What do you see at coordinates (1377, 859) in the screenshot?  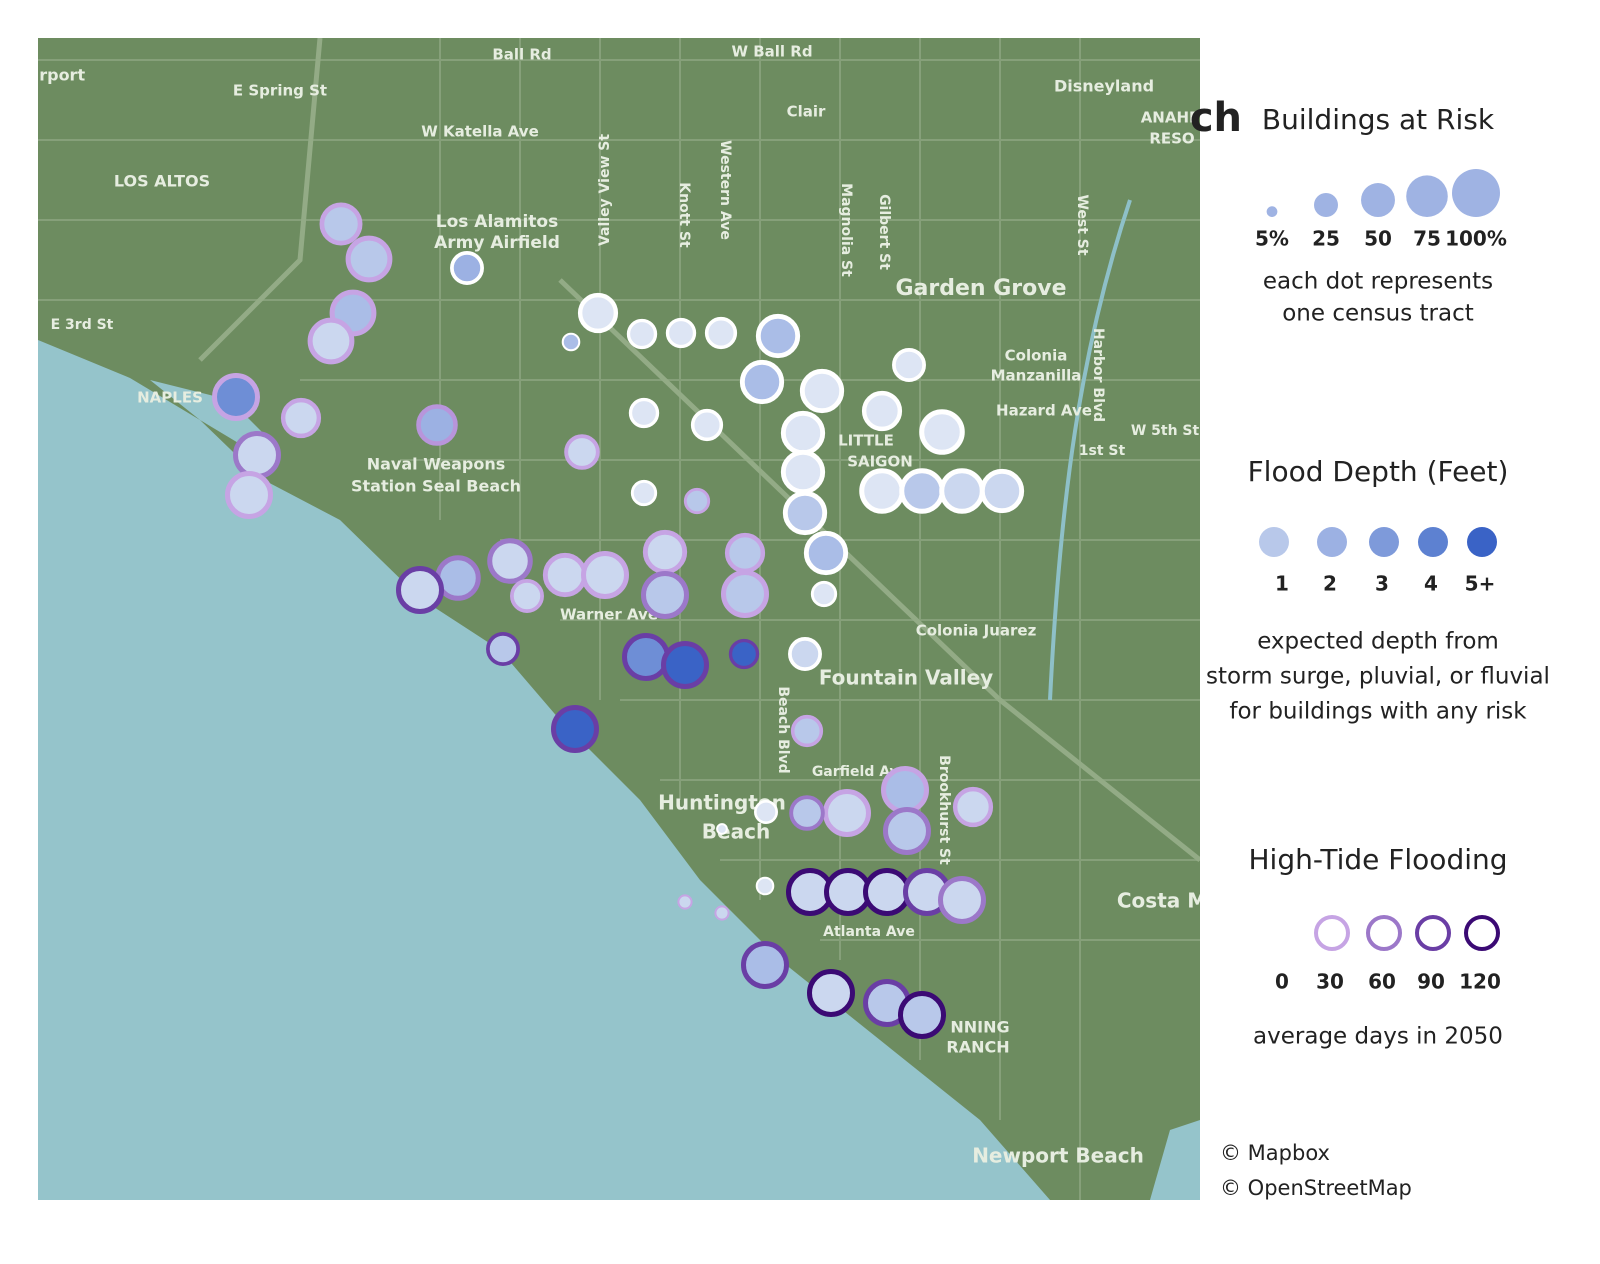 I see `legend-title: High-Tide Flooding` at bounding box center [1377, 859].